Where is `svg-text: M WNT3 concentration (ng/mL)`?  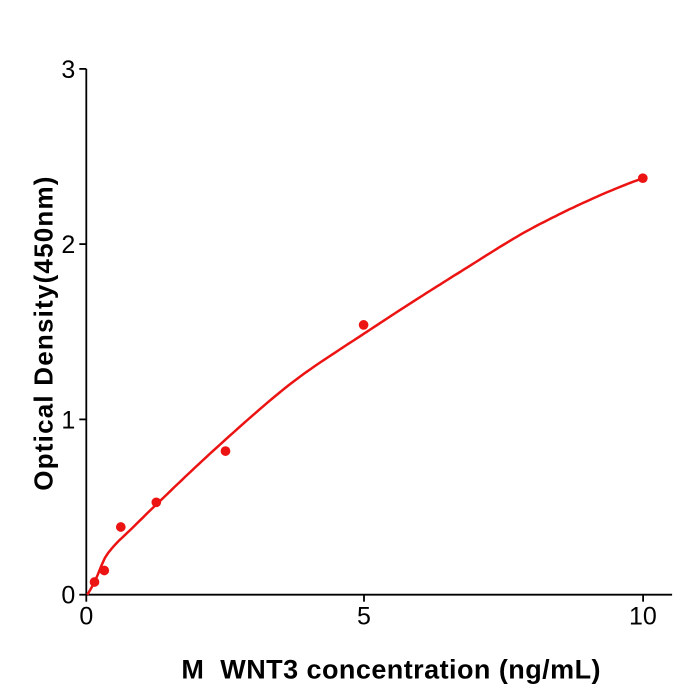
svg-text: M WNT3 concentration (ng/mL) is located at coordinates (391, 669).